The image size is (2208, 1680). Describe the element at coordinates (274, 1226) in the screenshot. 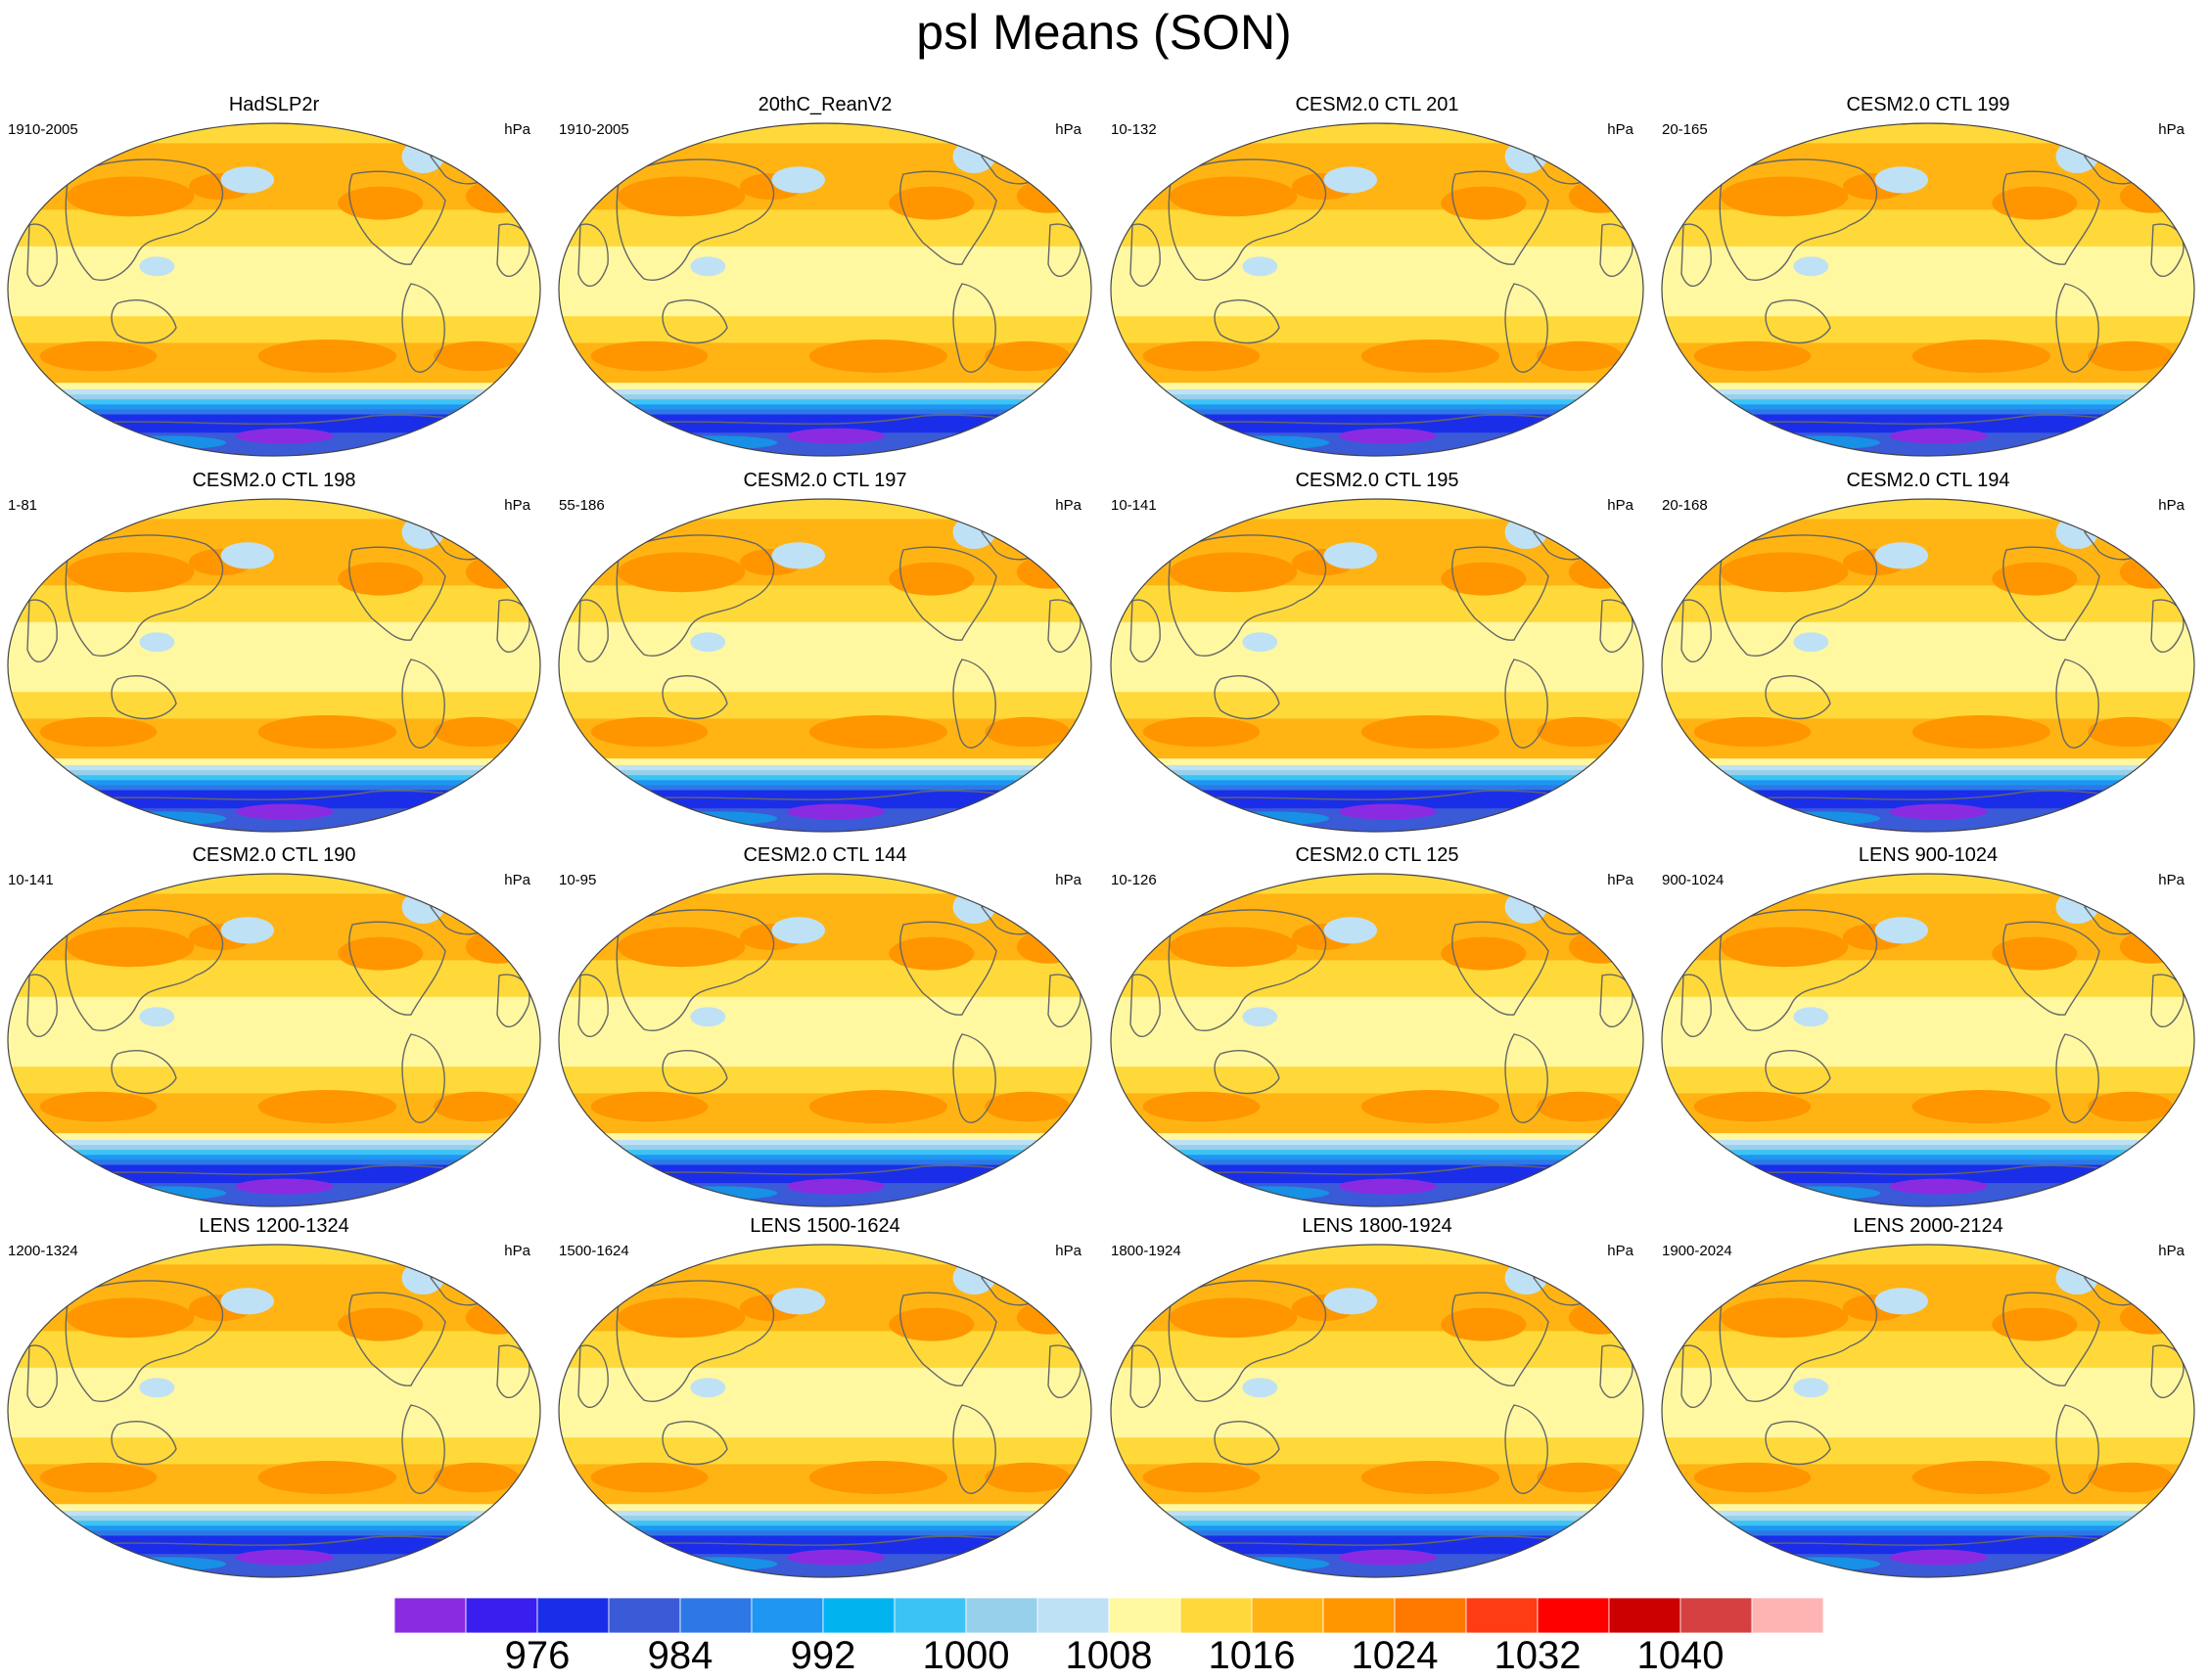

I see `panel-title: LENS 1200-1324` at that location.